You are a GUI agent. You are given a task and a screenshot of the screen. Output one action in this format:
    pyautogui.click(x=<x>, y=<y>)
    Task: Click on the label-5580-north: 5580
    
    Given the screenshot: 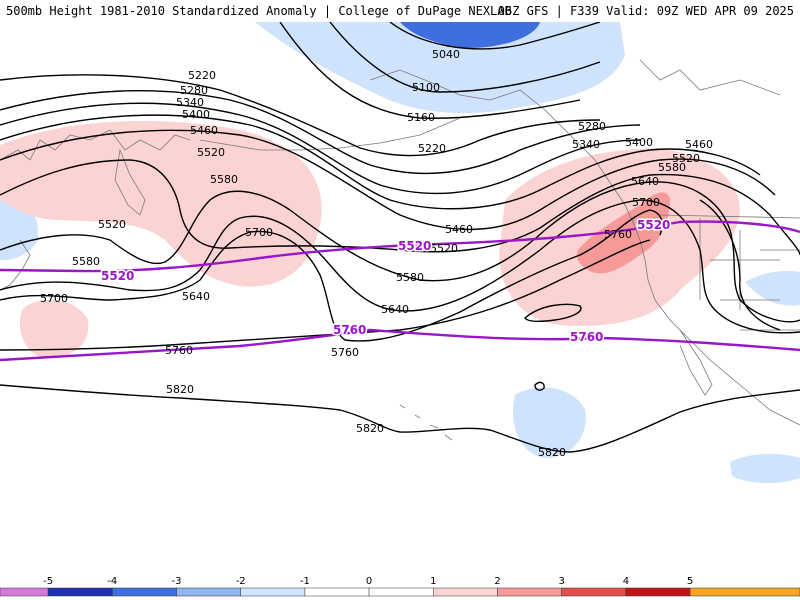 What is the action you would take?
    pyautogui.click(x=224, y=179)
    